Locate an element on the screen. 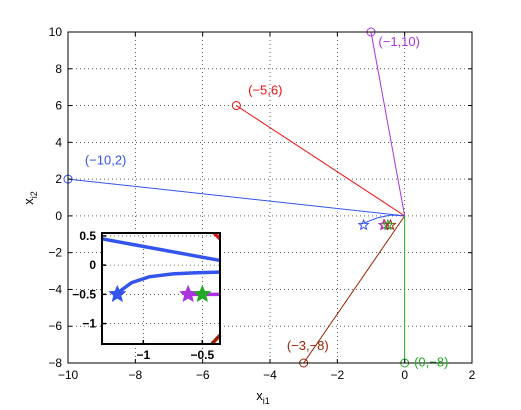  x-tick-label: −2 is located at coordinates (337, 375).